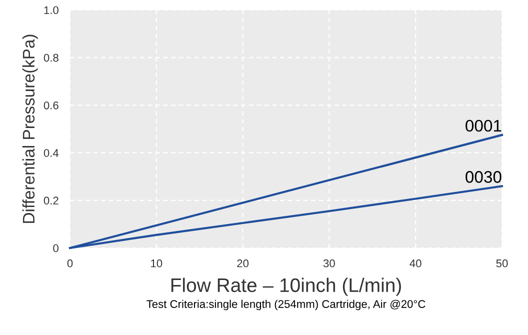 This screenshot has width=528, height=335. I want to click on x-tick-label: 50, so click(502, 263).